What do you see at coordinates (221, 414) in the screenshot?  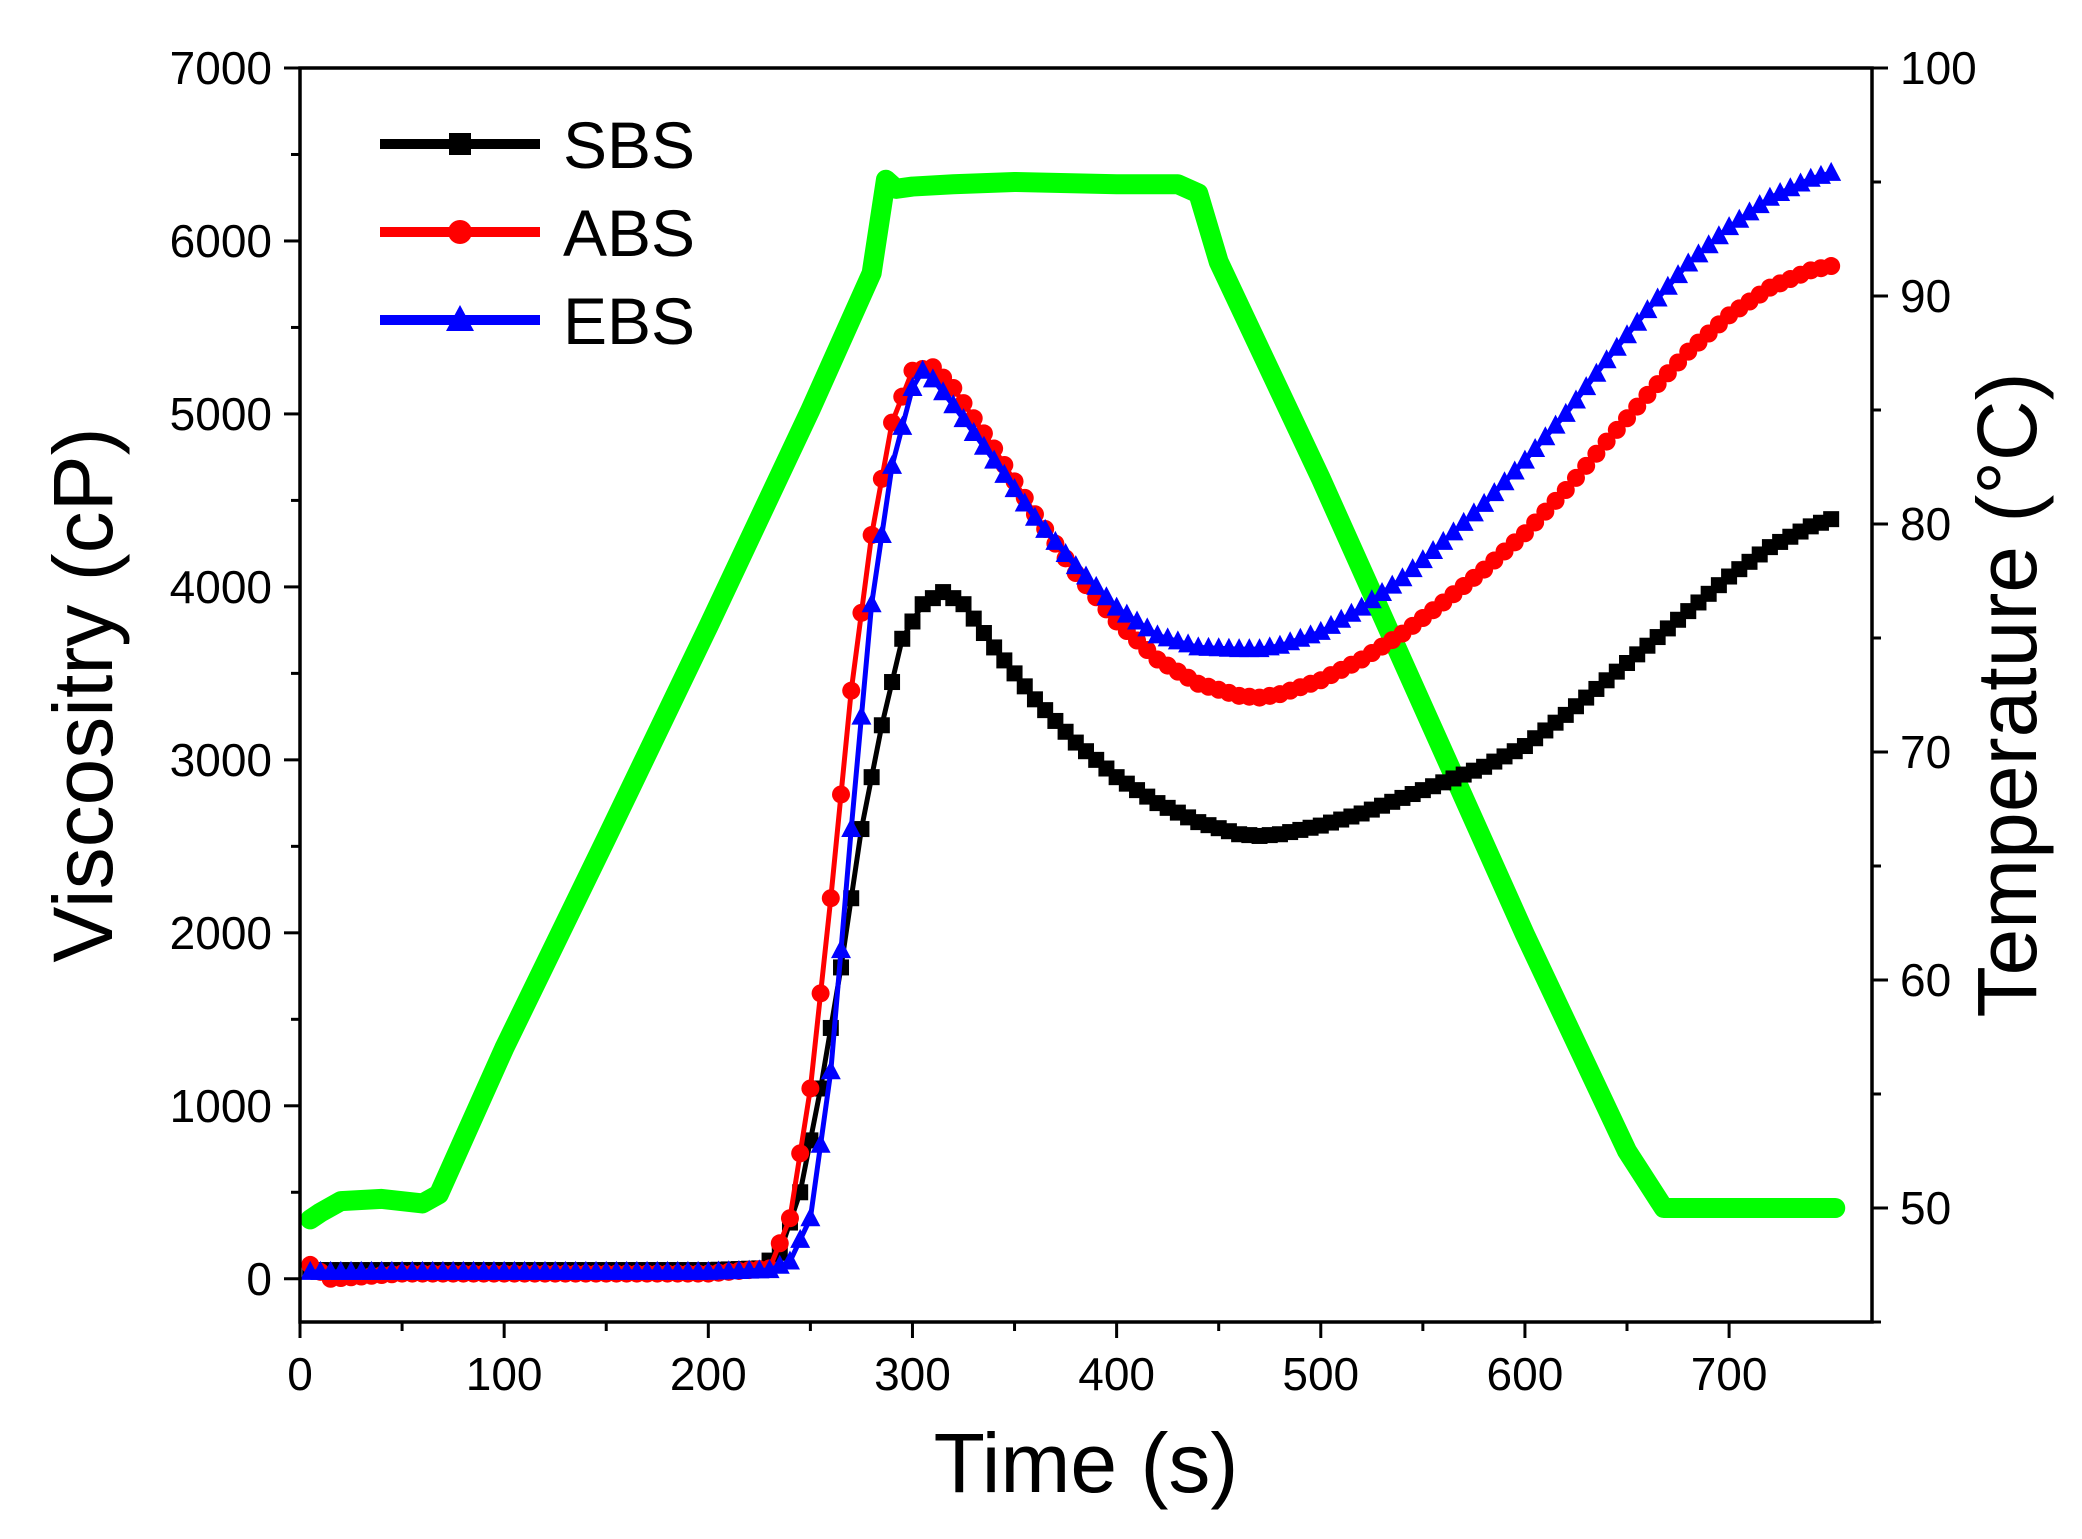 I see `y-tick-label: 5000` at bounding box center [221, 414].